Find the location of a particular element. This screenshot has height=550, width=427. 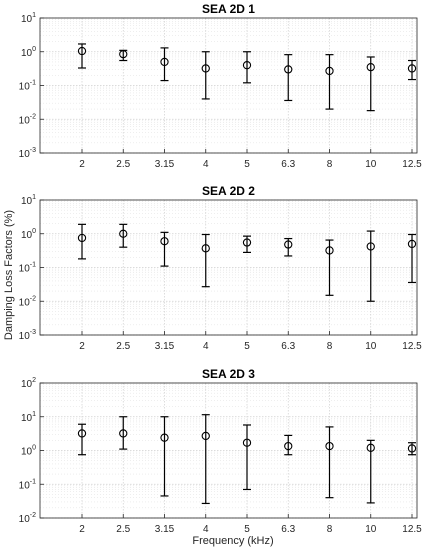

panel-title: SEA 2D 1 is located at coordinates (228, 9).